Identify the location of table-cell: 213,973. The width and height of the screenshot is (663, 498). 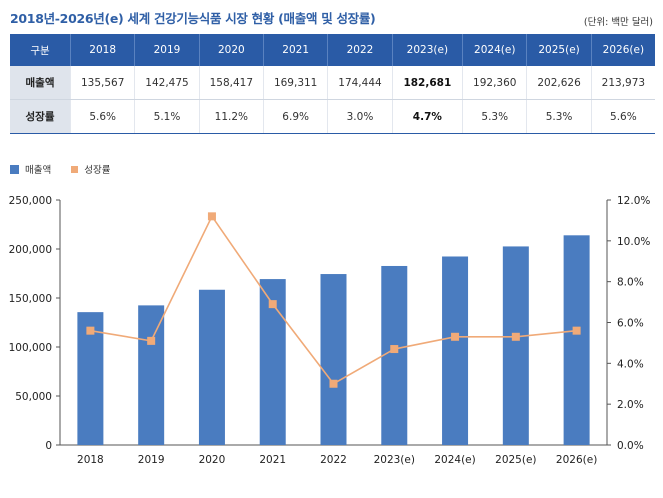
(622, 83).